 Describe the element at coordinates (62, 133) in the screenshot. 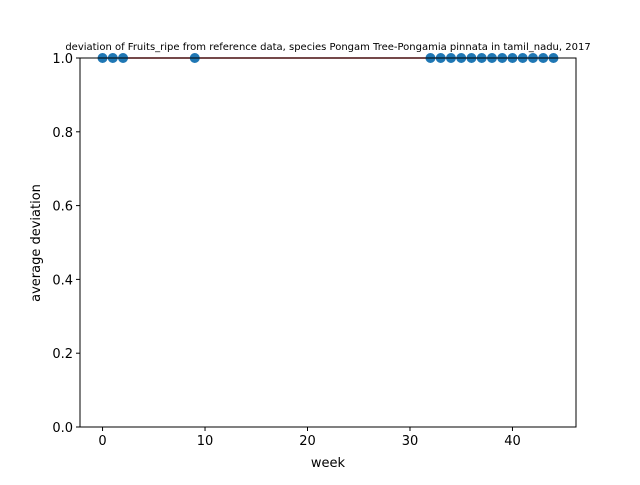

I see `y-tick-label: 0.8` at that location.